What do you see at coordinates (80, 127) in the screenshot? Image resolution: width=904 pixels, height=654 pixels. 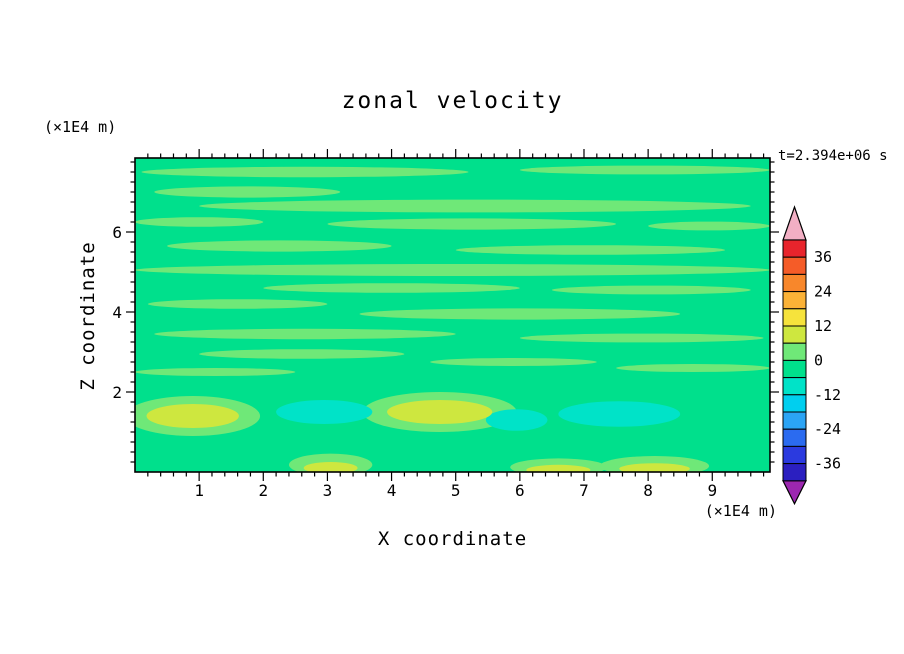 I see `z-axis-units-label: (×1E4 m)` at bounding box center [80, 127].